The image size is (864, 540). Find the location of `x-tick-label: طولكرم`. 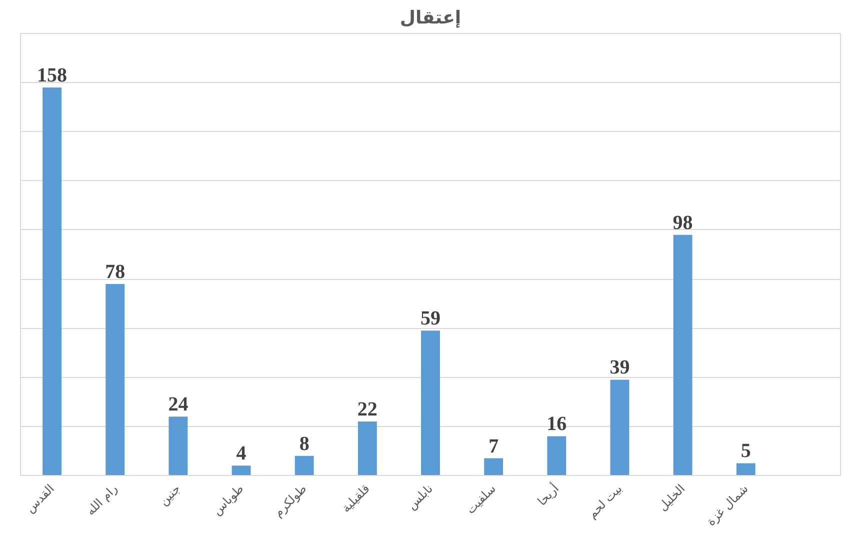

x-tick-label: طولكرم is located at coordinates (290, 501).